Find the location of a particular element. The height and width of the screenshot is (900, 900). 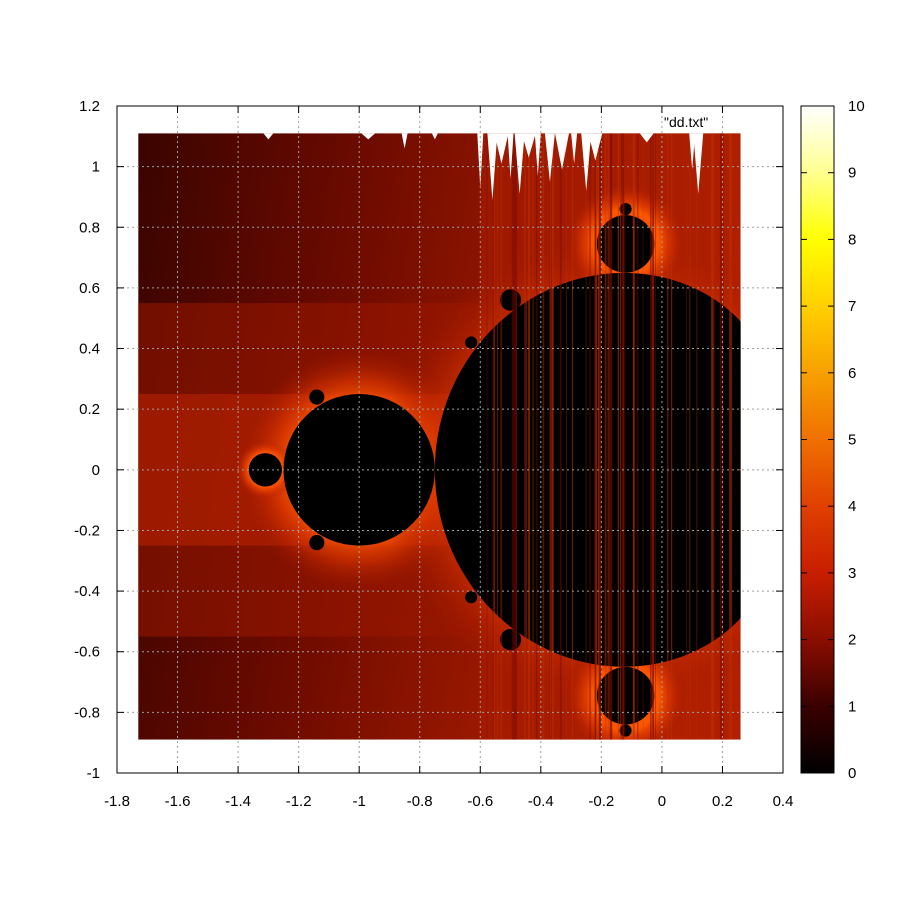

colorbar-tick-label: 4 is located at coordinates (852, 506).